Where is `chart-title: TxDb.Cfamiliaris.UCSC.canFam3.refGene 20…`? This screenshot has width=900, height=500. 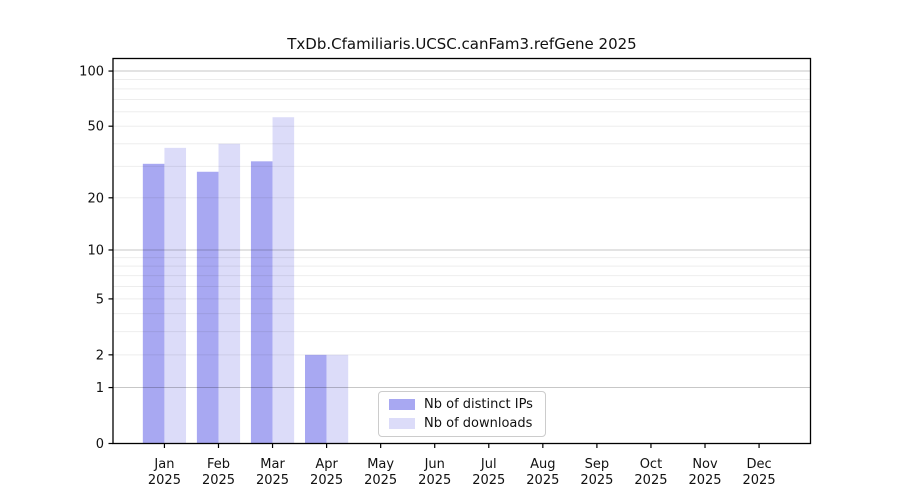
chart-title: TxDb.Cfamiliaris.UCSC.canFam3.refGene 20… is located at coordinates (462, 44).